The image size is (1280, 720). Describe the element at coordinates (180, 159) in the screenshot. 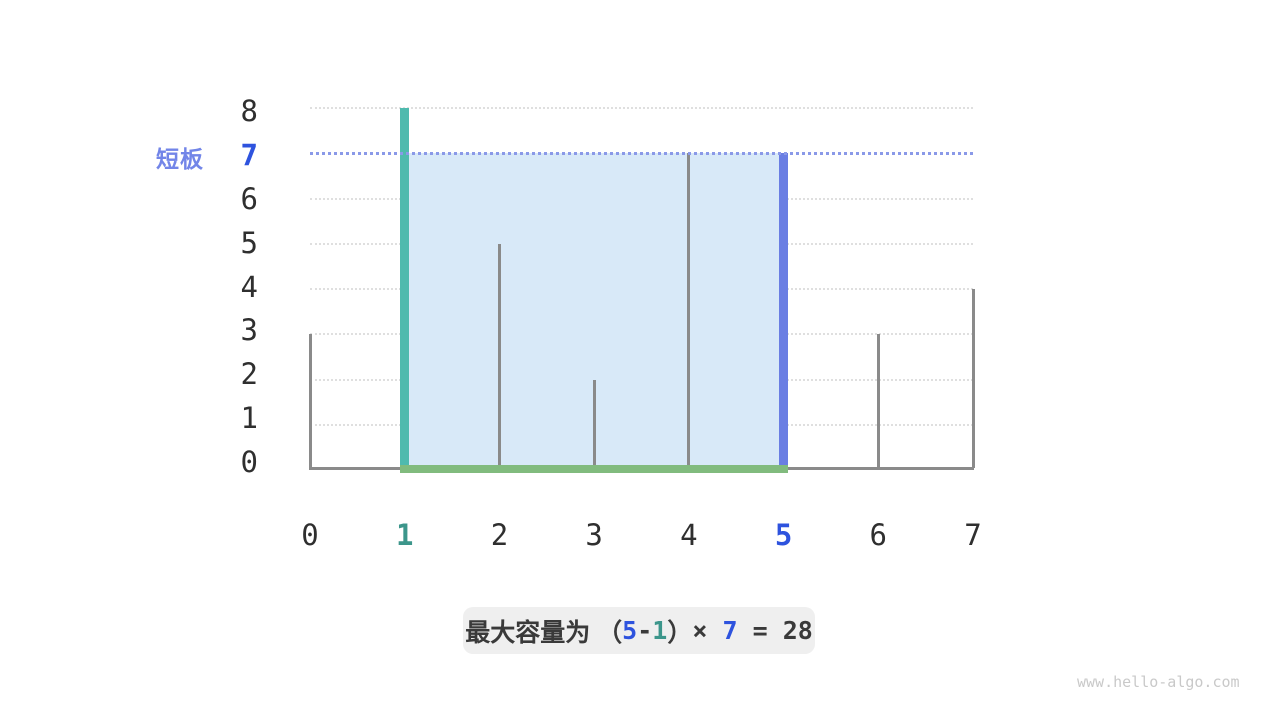

I see `short-board-label: 短板` at that location.